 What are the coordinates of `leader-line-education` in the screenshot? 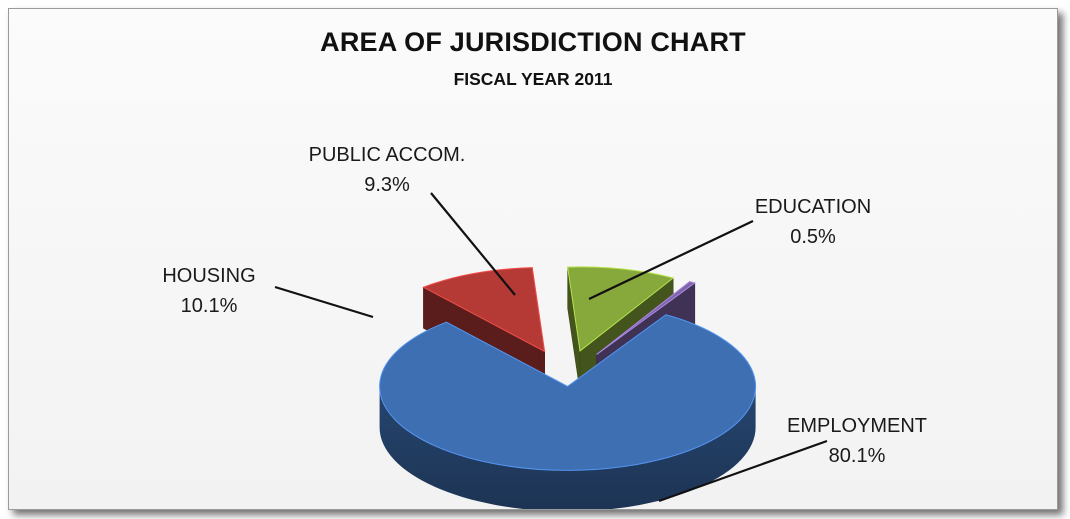 It's located at (671, 260).